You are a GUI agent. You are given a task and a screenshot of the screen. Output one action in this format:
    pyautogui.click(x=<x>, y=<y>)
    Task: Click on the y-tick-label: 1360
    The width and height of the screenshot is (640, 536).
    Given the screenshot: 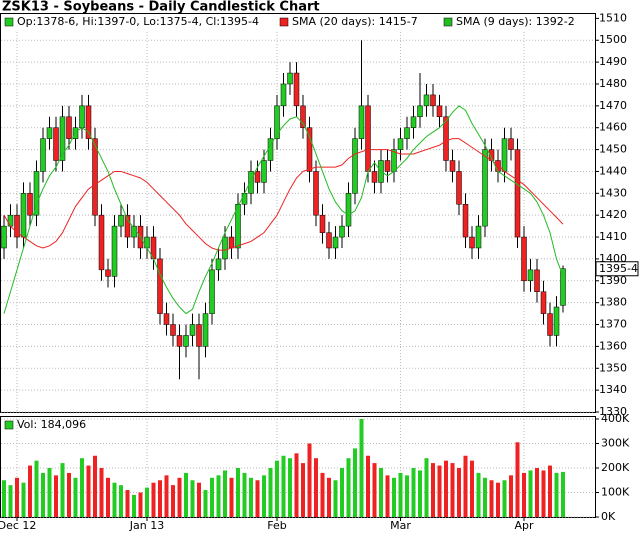 What is the action you would take?
    pyautogui.click(x=613, y=345)
    